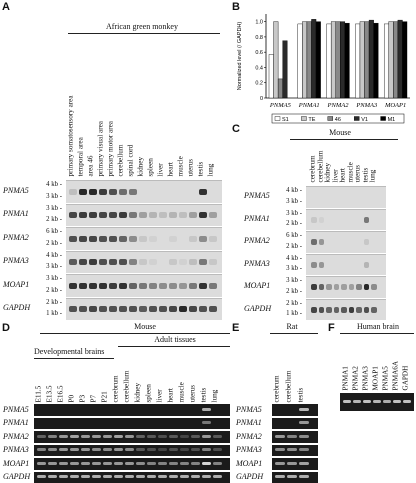 Image resolution: width=416 pixels, height=483 pixels. Describe the element at coordinates (259, 84) in the screenshot. I see `y-tick-label: 0.2` at that location.